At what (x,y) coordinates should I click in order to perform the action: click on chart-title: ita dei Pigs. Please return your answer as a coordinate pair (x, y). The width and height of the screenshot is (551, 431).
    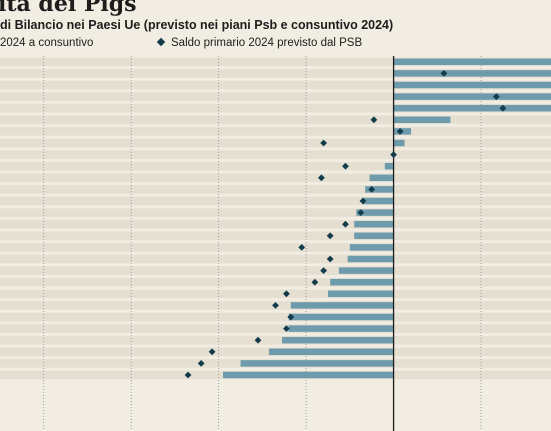
    Looking at the image, I should click on (68, 8).